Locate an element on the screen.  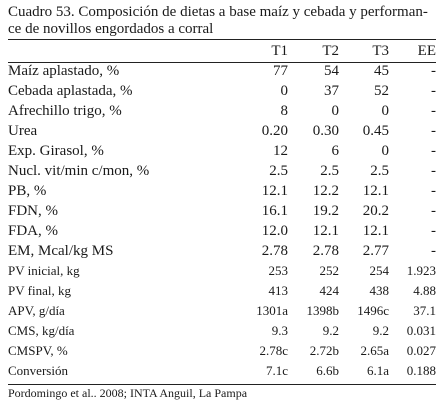
cell-t1: 2.78c is located at coordinates (273, 350).